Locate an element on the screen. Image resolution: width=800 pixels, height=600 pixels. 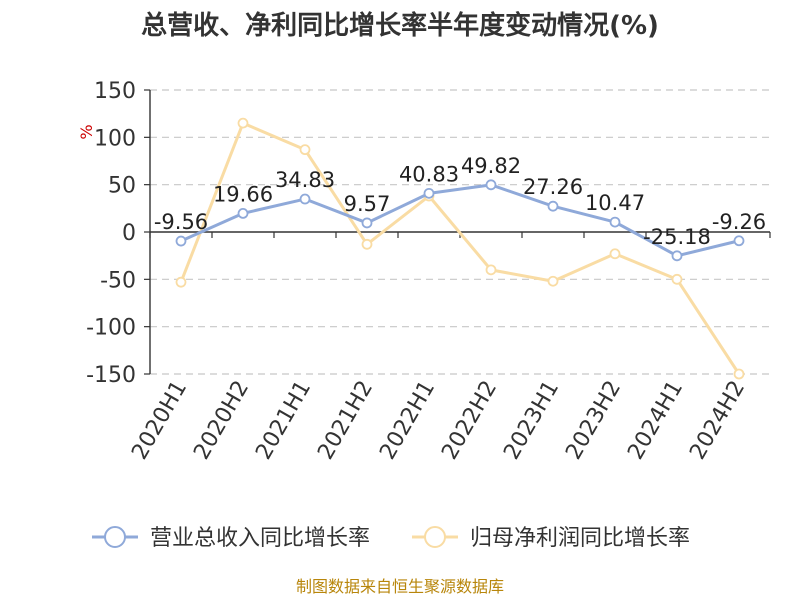
x-tick-label: 2021H2 is located at coordinates (345, 420).